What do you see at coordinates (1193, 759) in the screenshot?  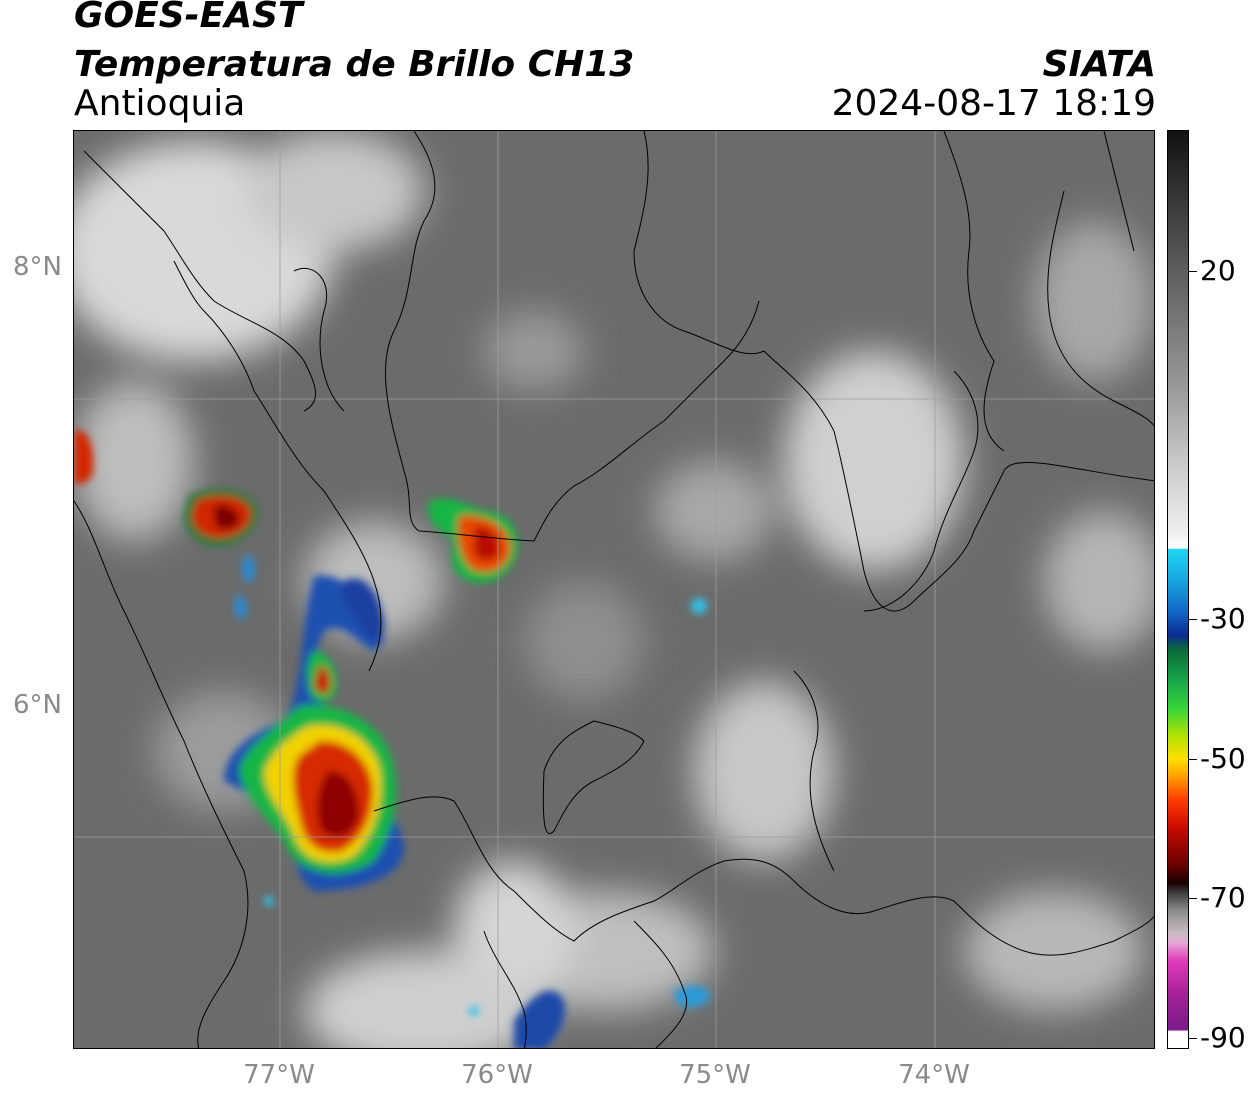 I see `colorbar-tick-m50` at bounding box center [1193, 759].